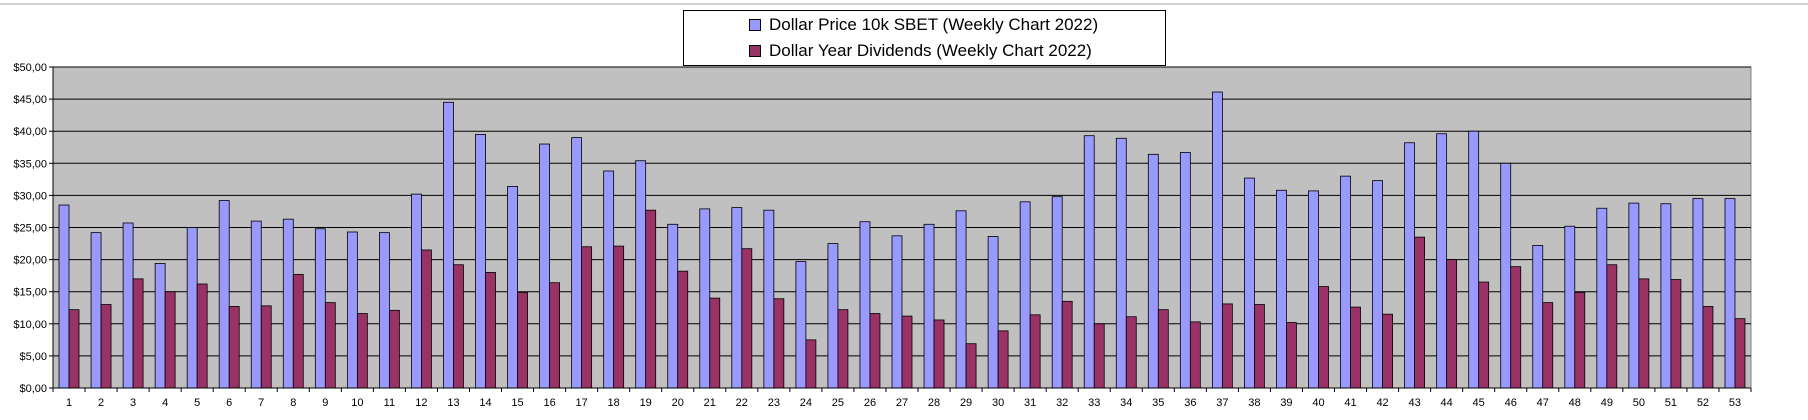 The width and height of the screenshot is (1808, 420). Describe the element at coordinates (30, 196) in the screenshot. I see `y-tick-label: $30,00` at that location.